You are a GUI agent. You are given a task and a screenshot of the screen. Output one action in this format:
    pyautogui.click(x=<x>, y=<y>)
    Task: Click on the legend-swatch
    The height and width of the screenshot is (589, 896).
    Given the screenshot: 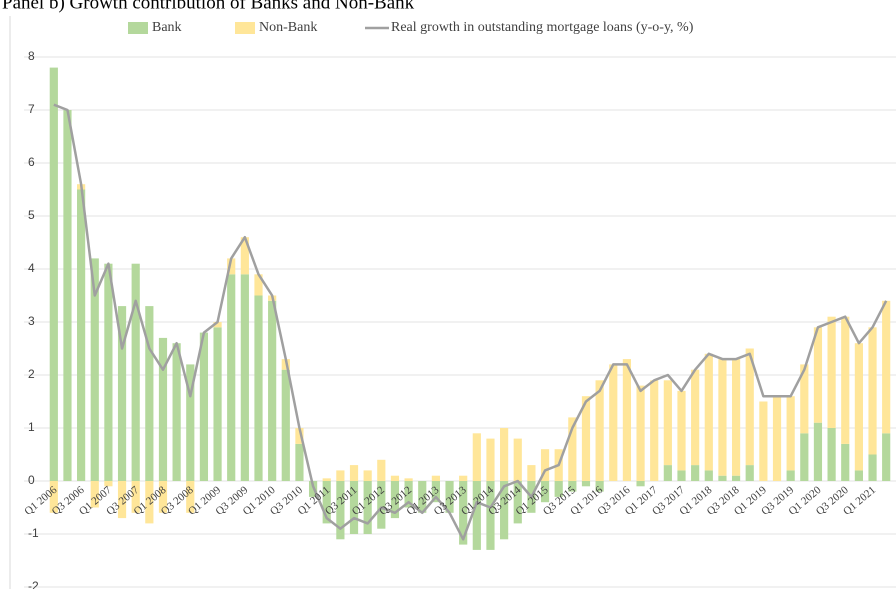 What is the action you would take?
    pyautogui.click(x=138, y=28)
    